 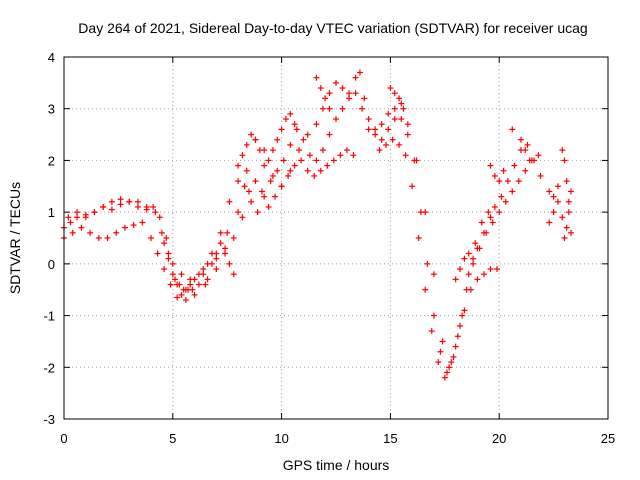 I want to click on y-tick-label: 3, so click(x=51, y=109).